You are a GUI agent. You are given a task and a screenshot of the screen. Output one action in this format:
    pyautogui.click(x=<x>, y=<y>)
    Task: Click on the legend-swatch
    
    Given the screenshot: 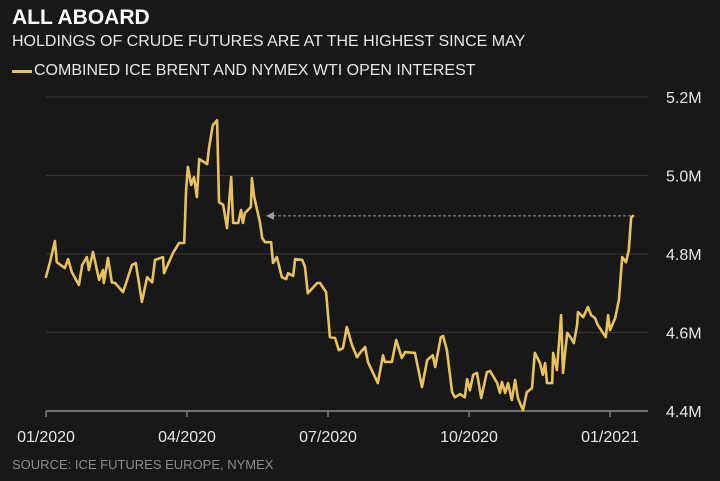 What is the action you would take?
    pyautogui.click(x=22, y=71)
    